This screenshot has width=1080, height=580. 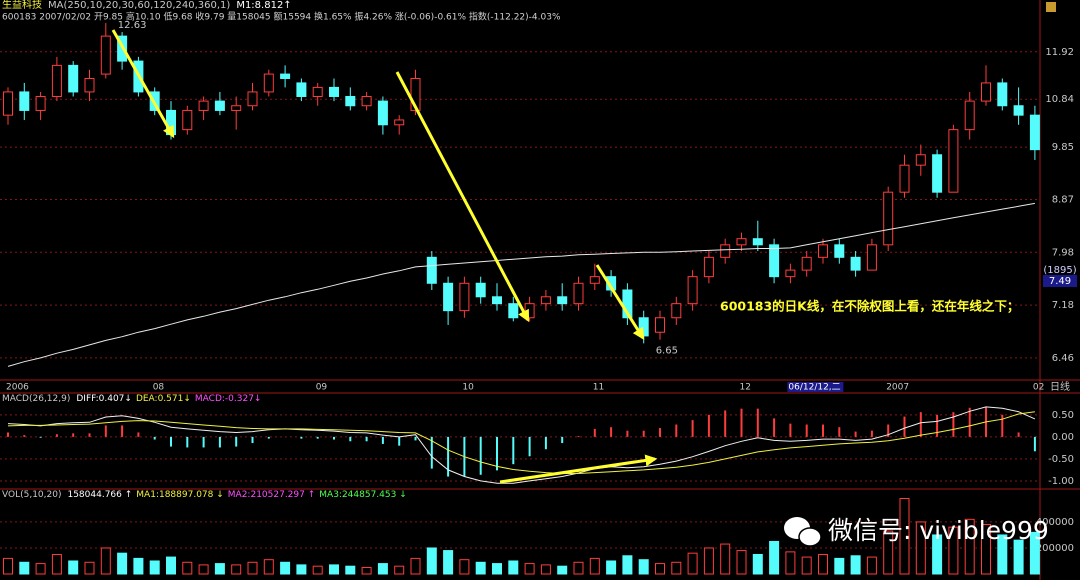 What do you see at coordinates (521, 442) in the screenshot?
I see `dea-line` at bounding box center [521, 442].